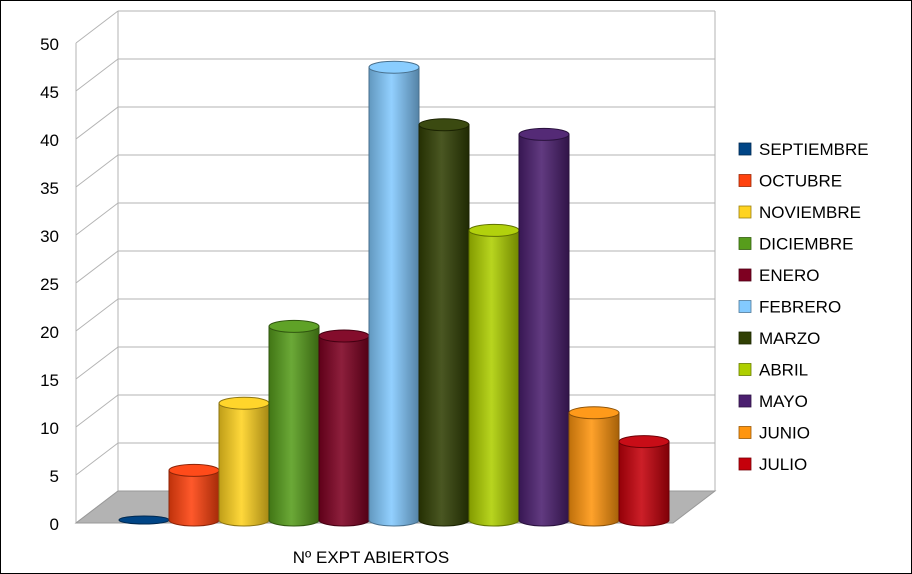 Image resolution: width=912 pixels, height=574 pixels. I want to click on legend-label: DICIEMBRE, so click(806, 244).